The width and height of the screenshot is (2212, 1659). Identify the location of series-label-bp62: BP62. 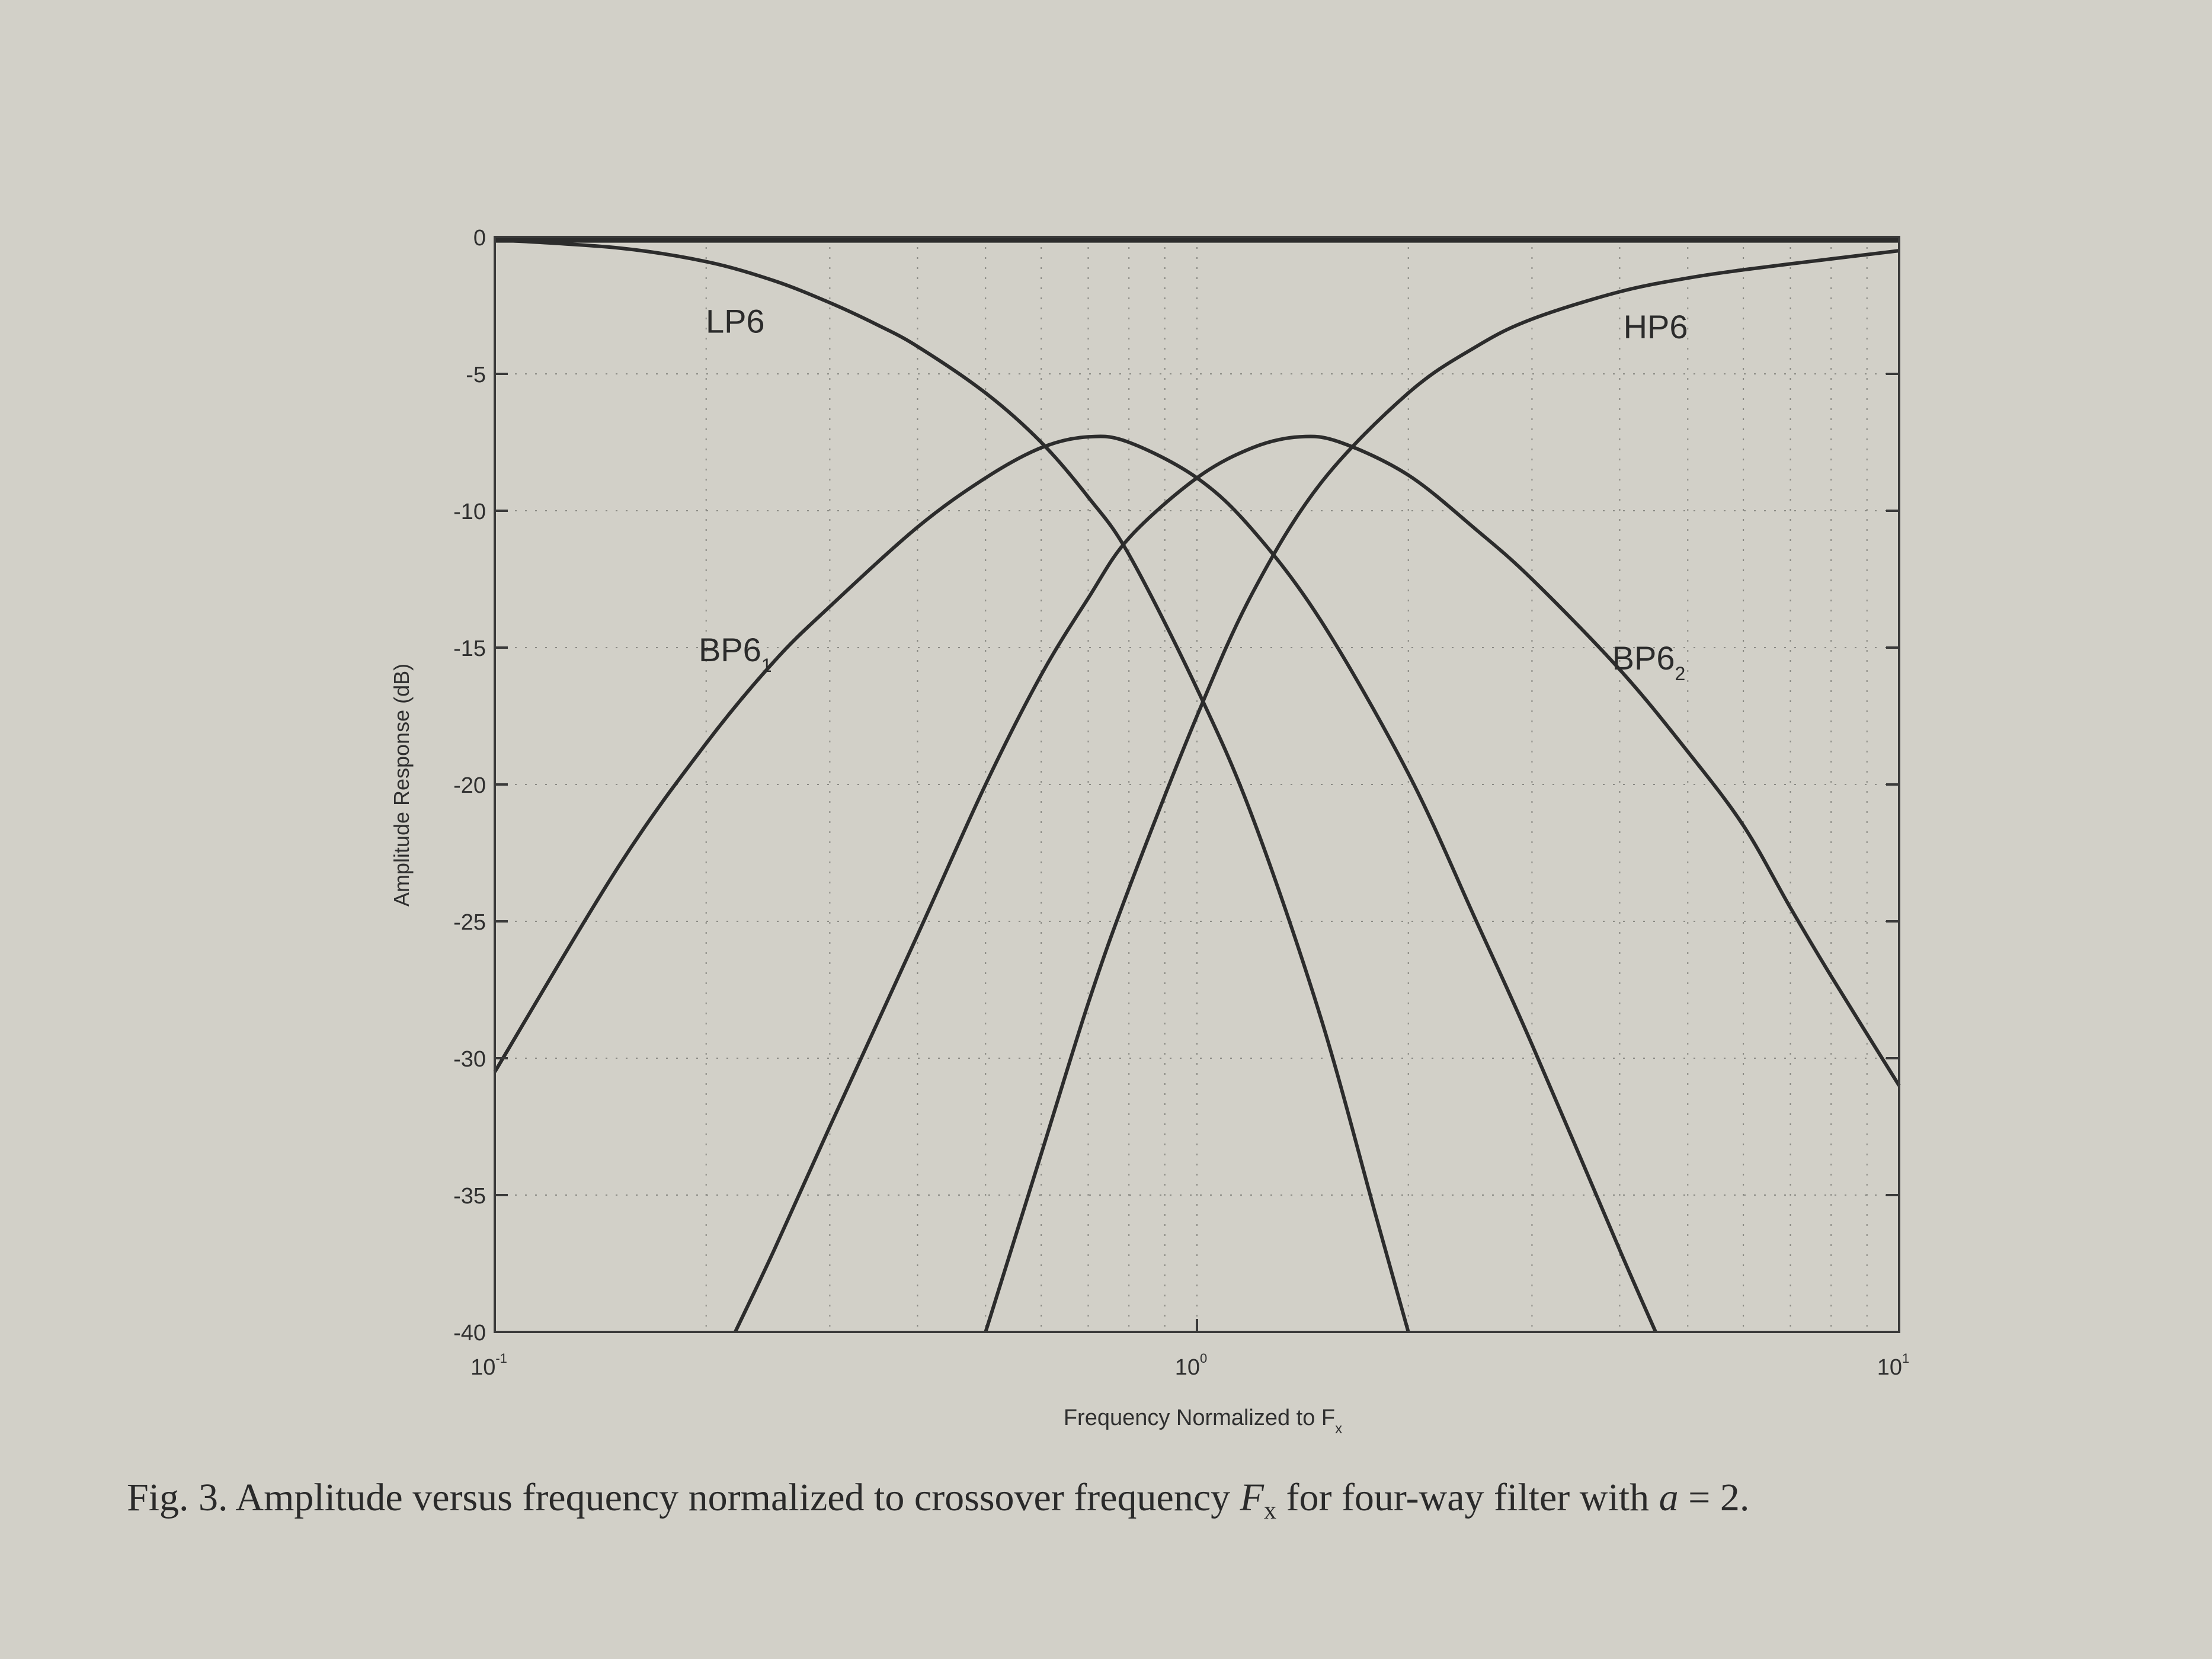
(1649, 662).